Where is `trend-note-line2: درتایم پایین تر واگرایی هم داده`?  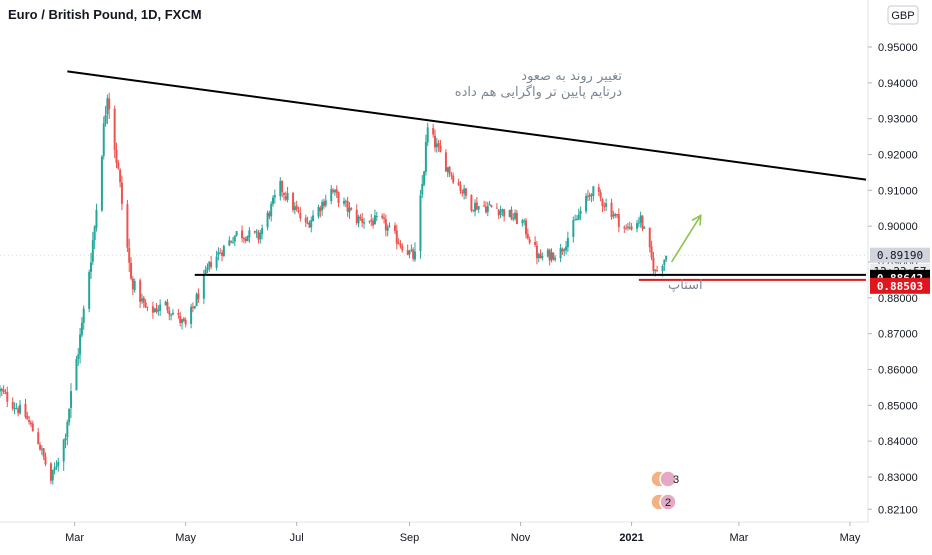 trend-note-line2: درتایم پایین تر واگرایی هم داده is located at coordinates (538, 92).